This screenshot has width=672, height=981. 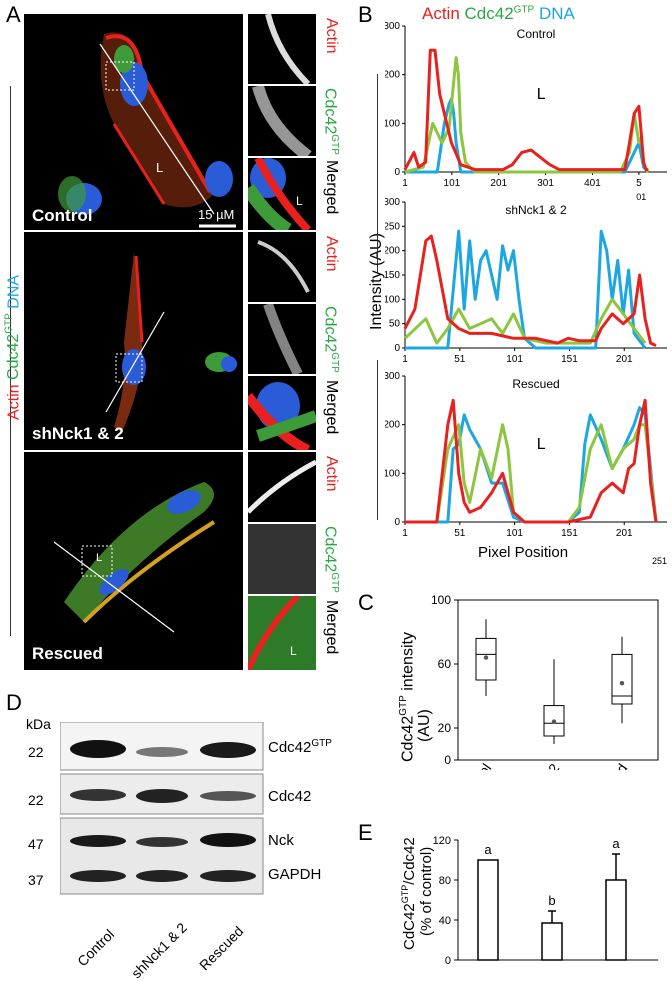 I want to click on panel-label-d: D, so click(x=14, y=702).